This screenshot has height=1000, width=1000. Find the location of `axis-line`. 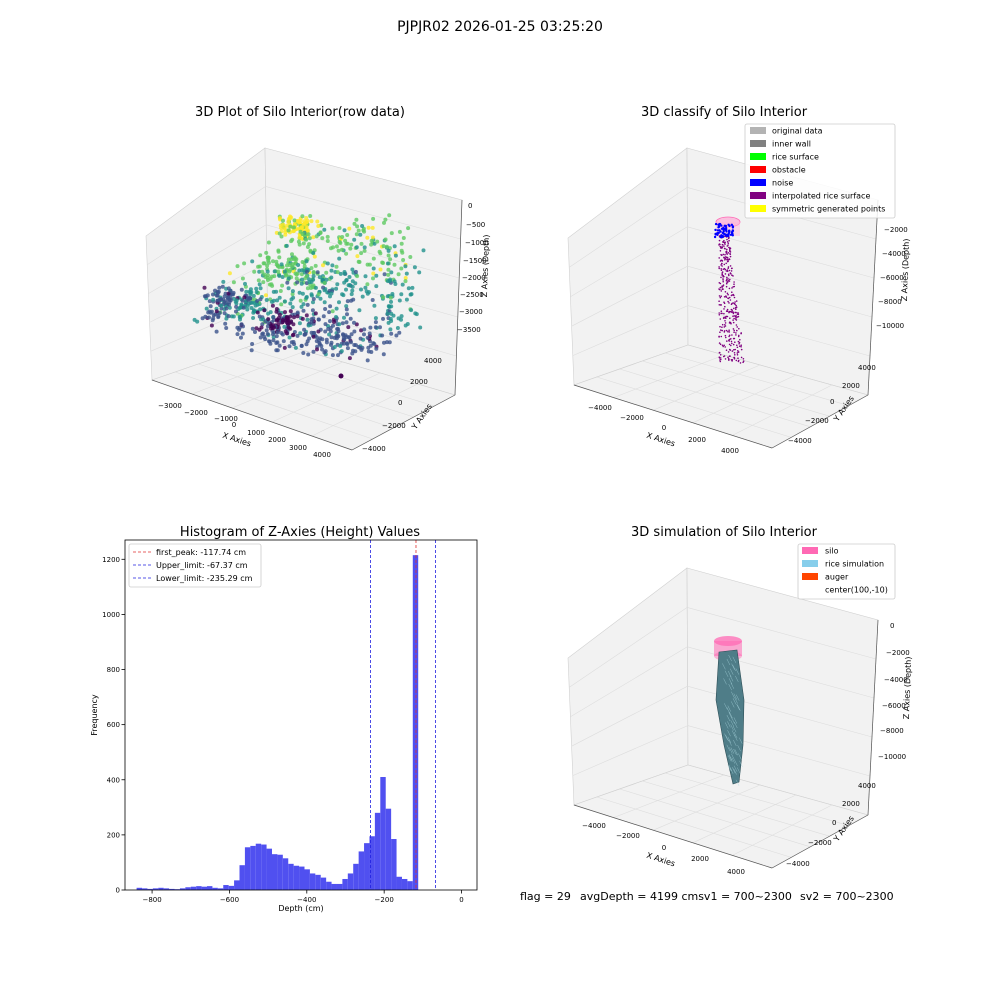

axis-line is located at coordinates (820, 841).